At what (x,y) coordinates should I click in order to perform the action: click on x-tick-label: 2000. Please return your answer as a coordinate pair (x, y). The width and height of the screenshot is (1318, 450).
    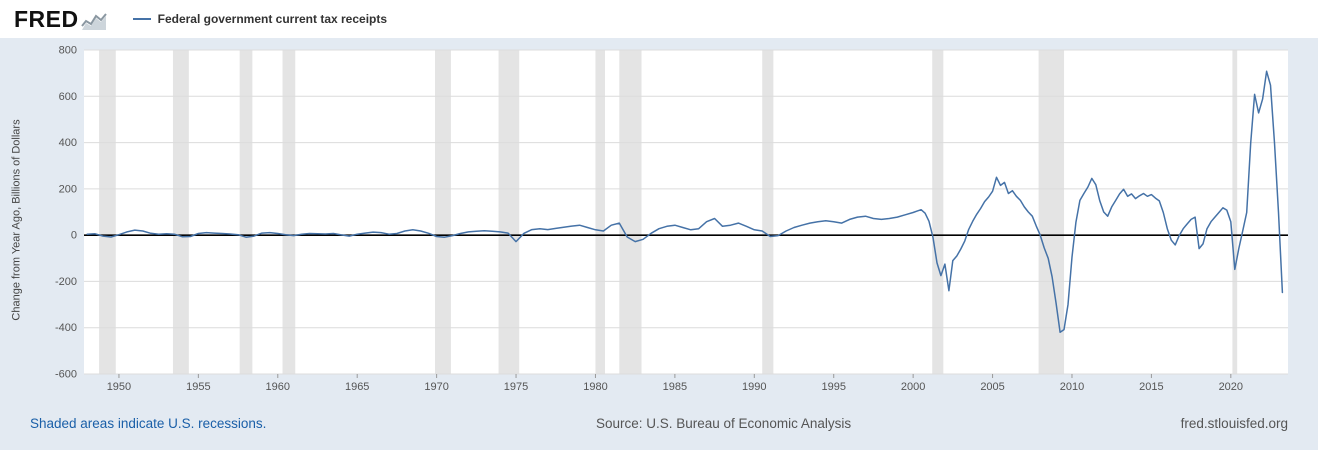
    Looking at the image, I should click on (913, 387).